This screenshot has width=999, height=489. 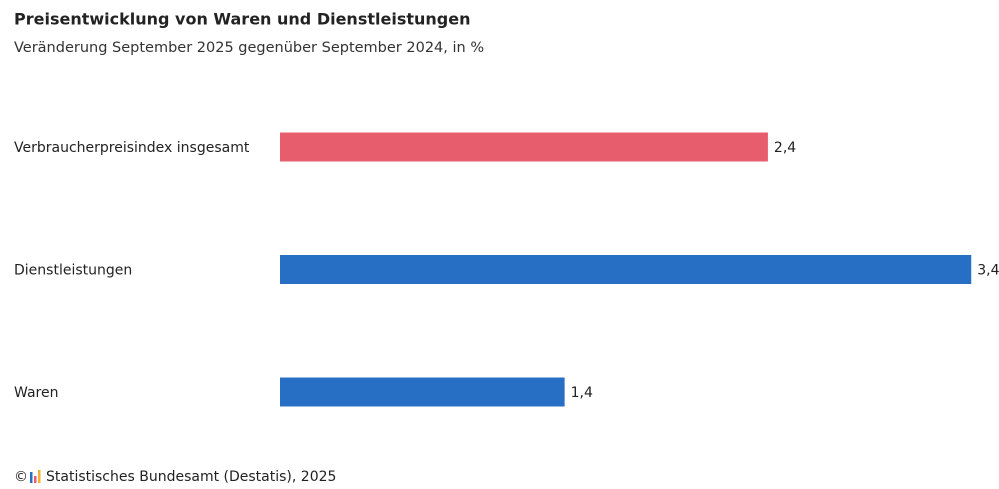 I want to click on category-label: Verbraucherpreisindex insgesamt, so click(x=132, y=148).